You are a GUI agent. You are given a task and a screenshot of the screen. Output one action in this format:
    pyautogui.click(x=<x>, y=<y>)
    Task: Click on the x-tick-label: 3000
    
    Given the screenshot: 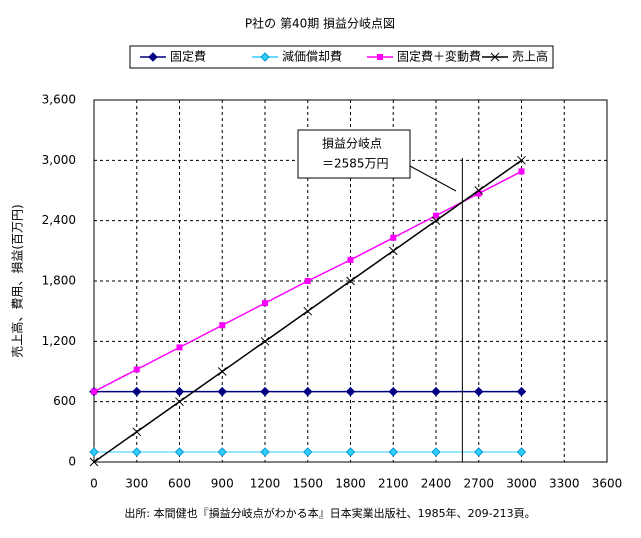 What is the action you would take?
    pyautogui.click(x=521, y=484)
    